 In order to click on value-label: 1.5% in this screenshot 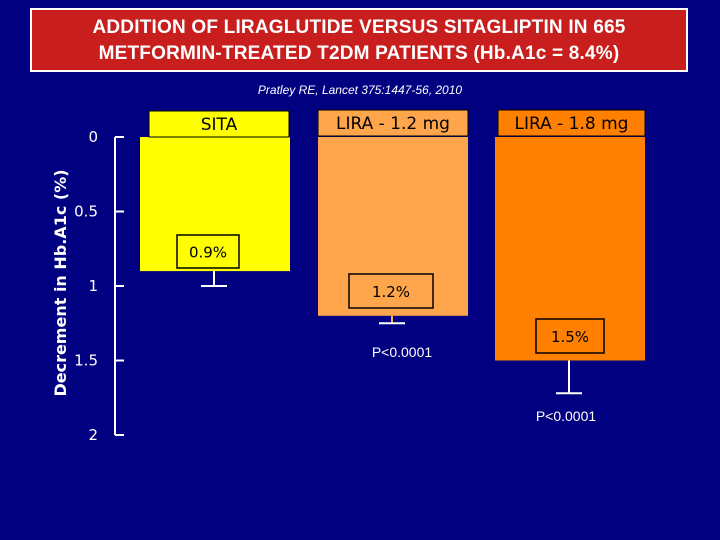, I will do `click(570, 337)`.